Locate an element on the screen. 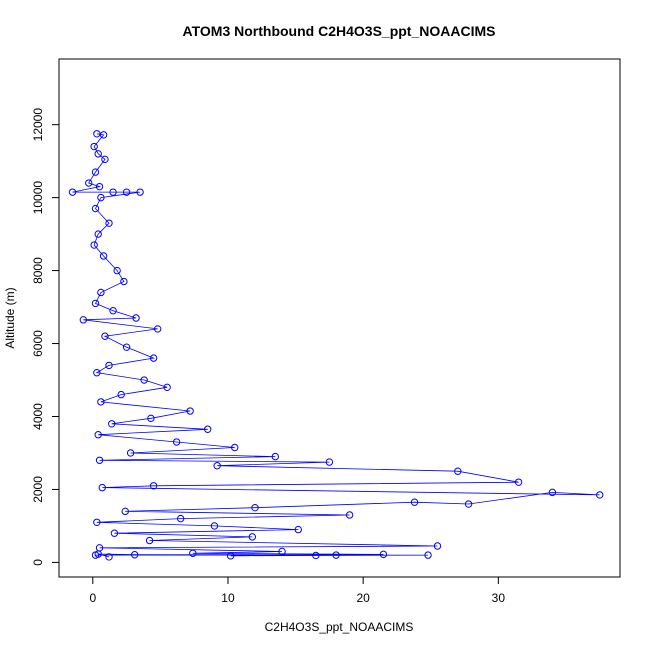 Image resolution: width=650 pixels, height=650 pixels. x-axis-label: C2H4O3S_ppt_NOAACIMS is located at coordinates (339, 627).